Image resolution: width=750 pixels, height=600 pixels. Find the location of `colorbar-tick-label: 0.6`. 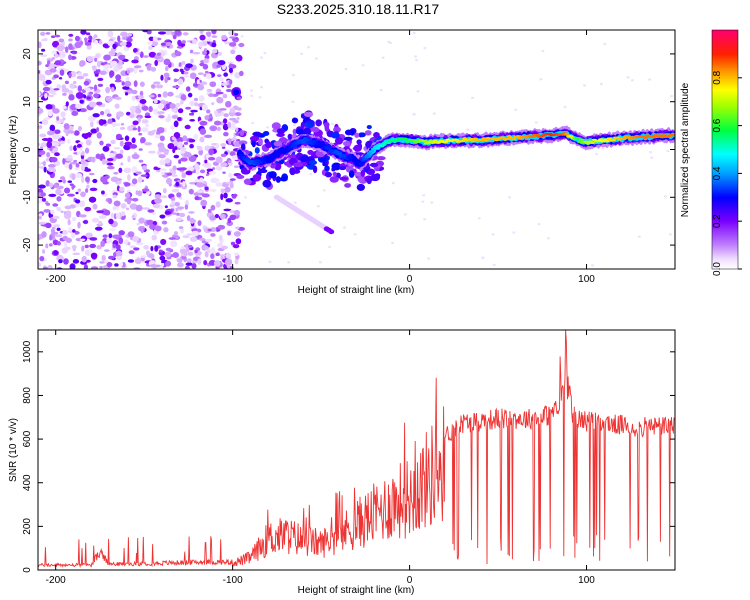

colorbar-tick-label: 0.6 is located at coordinates (717, 125).